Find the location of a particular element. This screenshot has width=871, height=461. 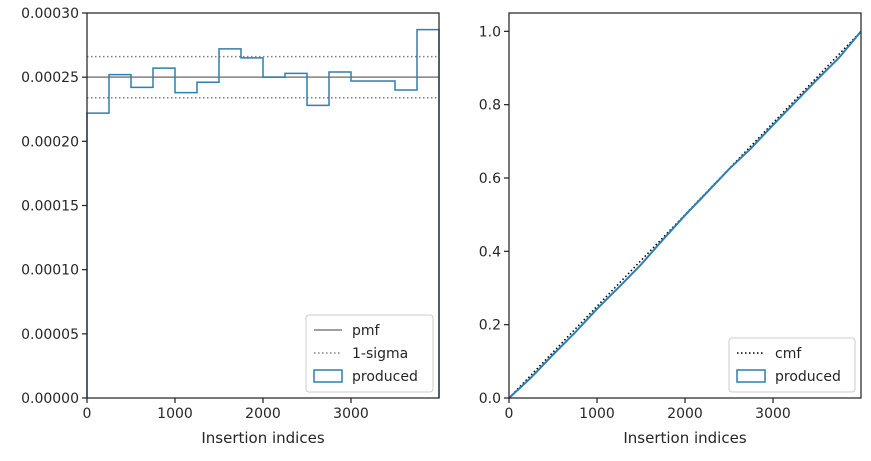

y-tick-label: 0.6 is located at coordinates (490, 179).